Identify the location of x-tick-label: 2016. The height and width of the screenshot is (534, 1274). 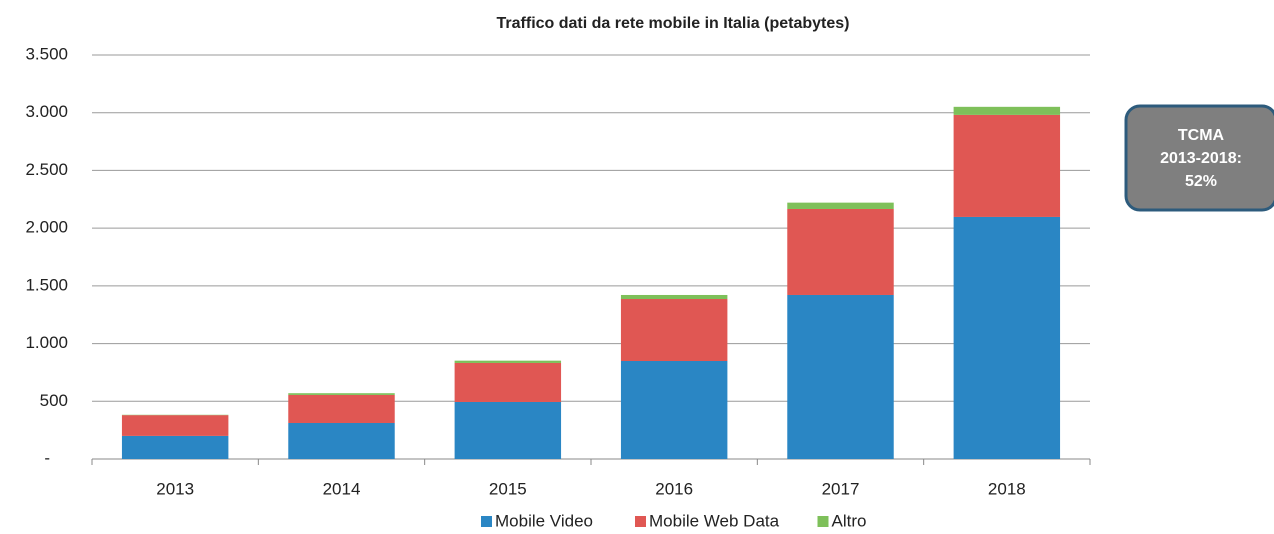
(674, 488).